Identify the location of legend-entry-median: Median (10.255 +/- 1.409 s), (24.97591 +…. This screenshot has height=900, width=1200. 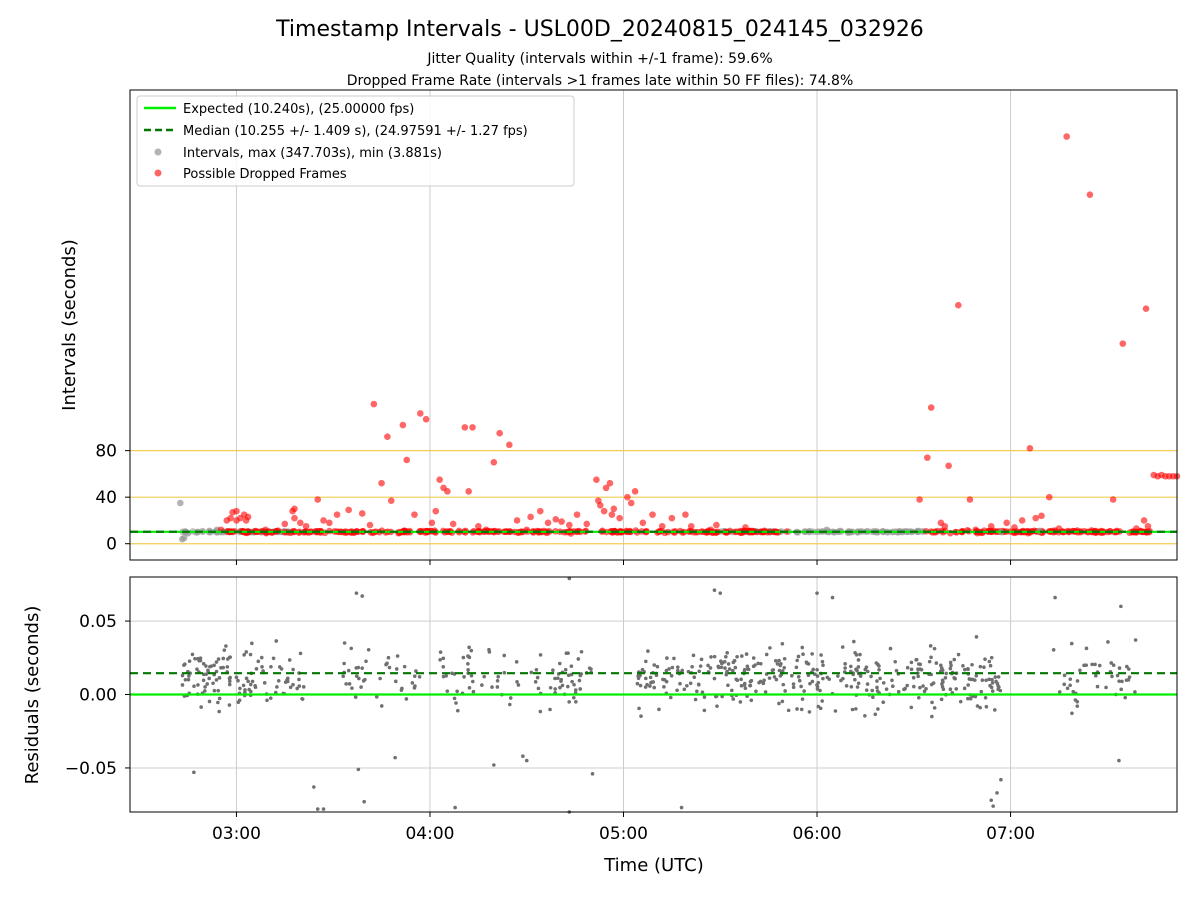
(355, 131).